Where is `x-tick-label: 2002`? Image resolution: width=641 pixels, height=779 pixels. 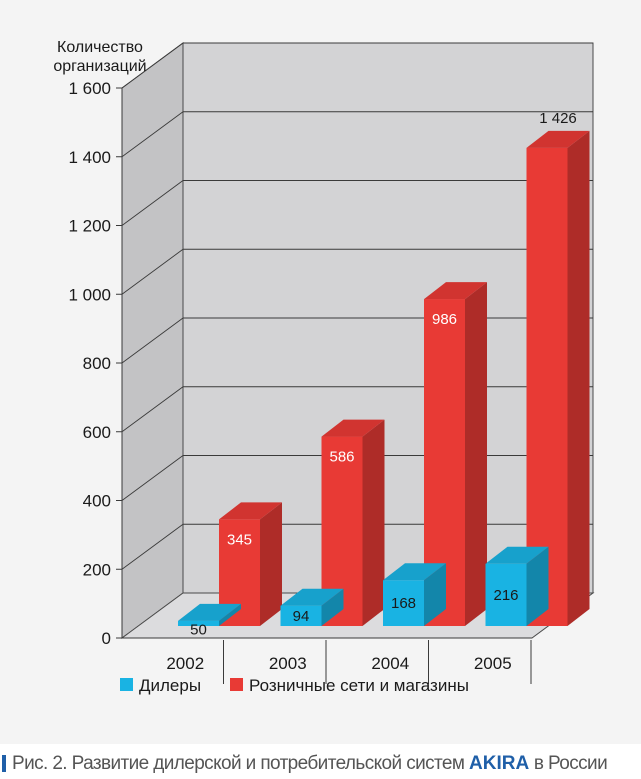
x-tick-label: 2002 is located at coordinates (185, 663).